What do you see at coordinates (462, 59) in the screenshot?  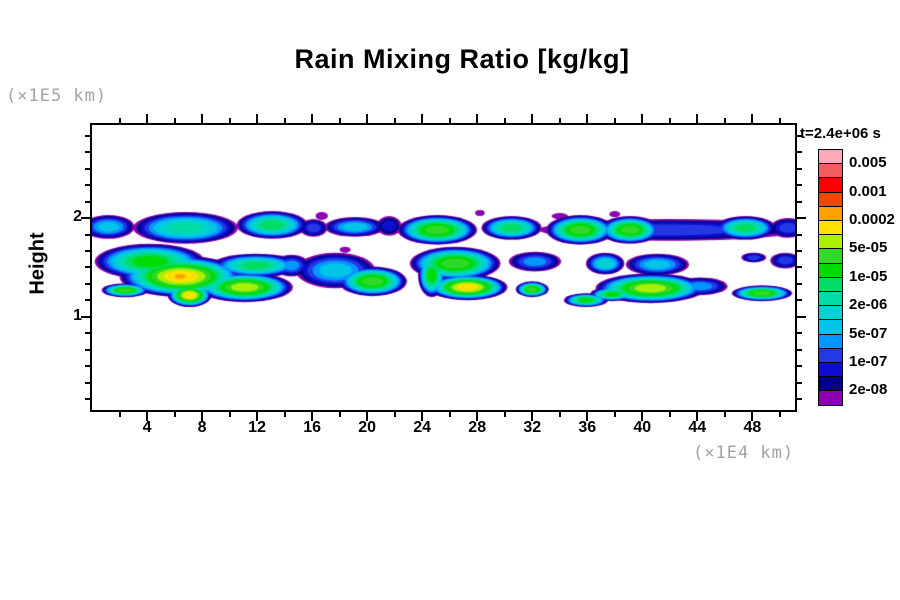 I see `chart-title: Rain Mixing Ratio [kg/kg]` at bounding box center [462, 59].